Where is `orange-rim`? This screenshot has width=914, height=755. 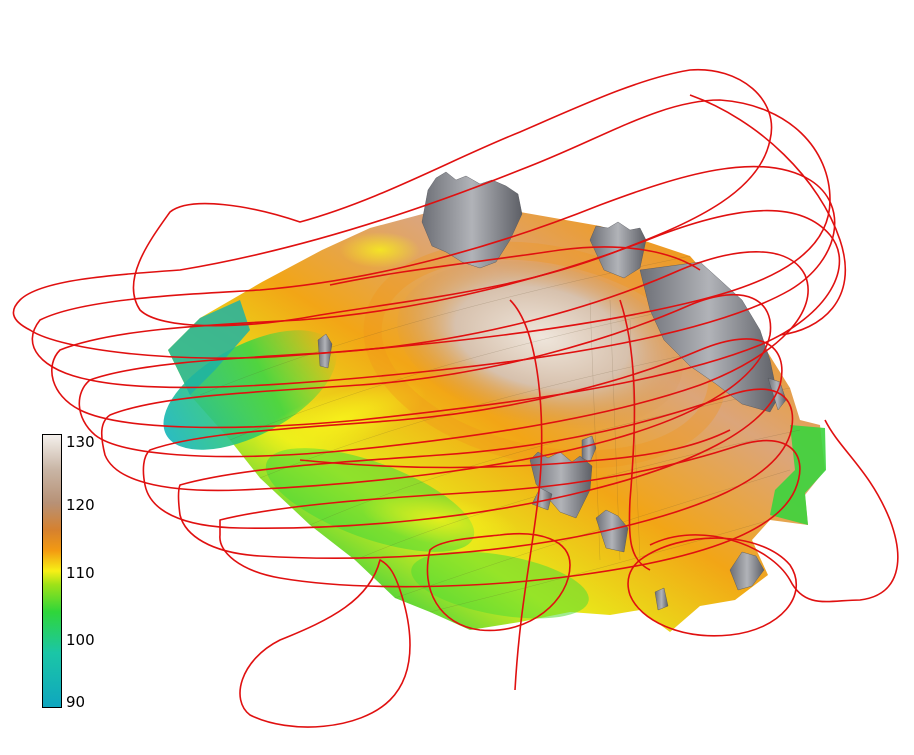
orange-rim is located at coordinates (545, 355).